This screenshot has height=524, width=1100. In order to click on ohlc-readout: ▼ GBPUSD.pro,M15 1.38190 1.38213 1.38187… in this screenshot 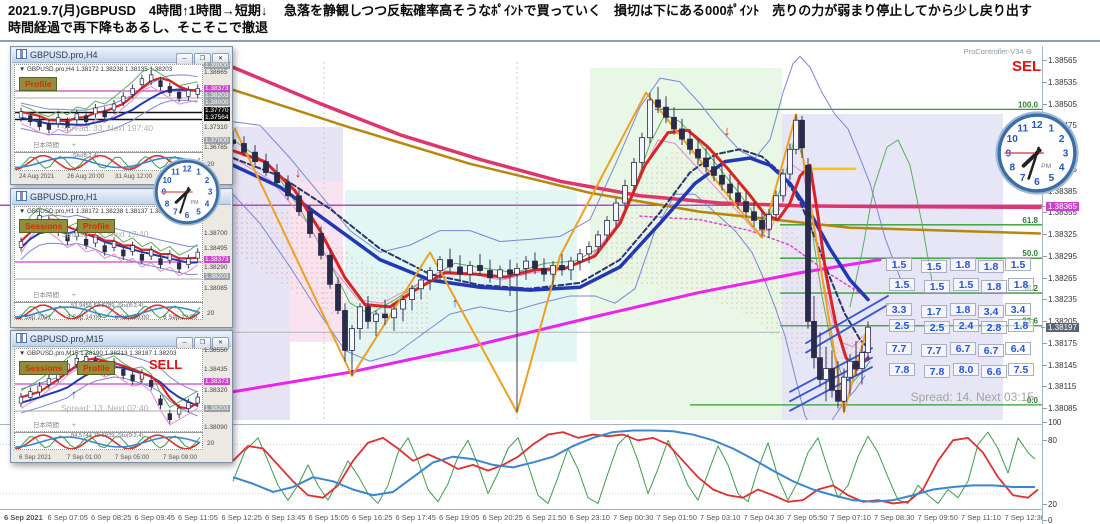, I will do `click(98, 353)`.